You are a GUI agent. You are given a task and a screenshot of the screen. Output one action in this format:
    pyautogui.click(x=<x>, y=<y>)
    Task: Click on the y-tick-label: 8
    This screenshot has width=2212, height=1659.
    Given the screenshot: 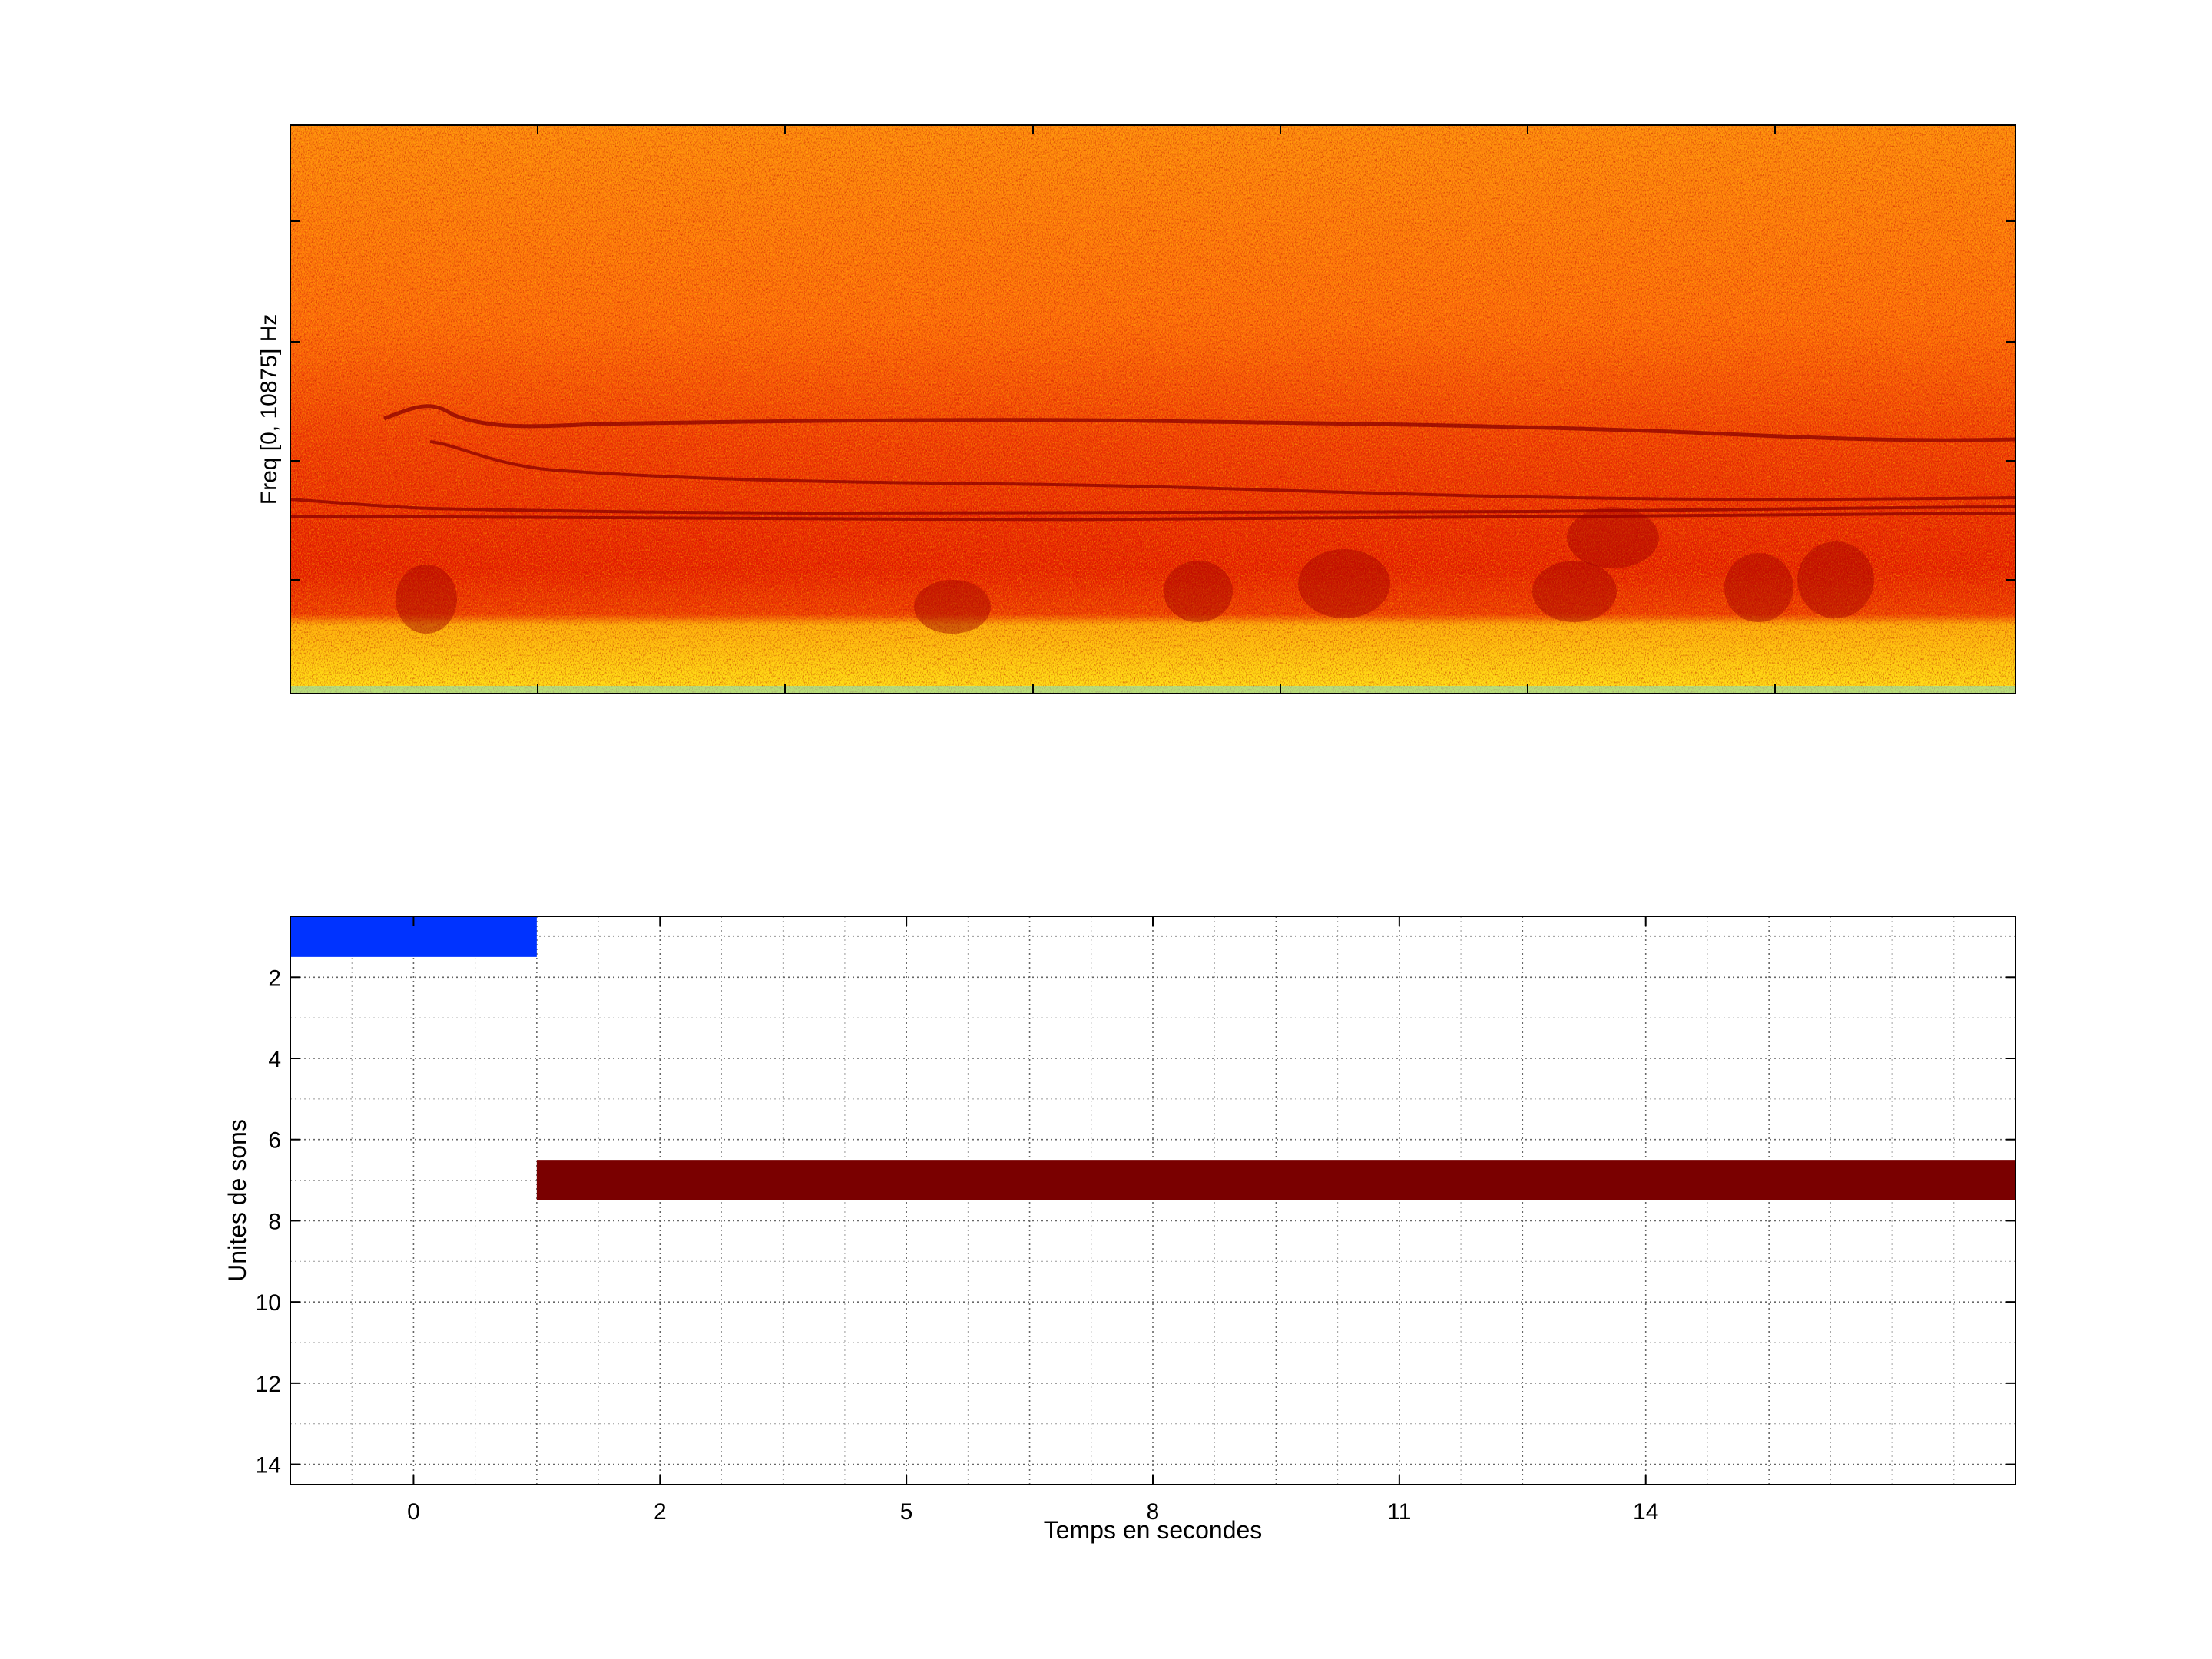 What is the action you would take?
    pyautogui.click(x=275, y=1221)
    